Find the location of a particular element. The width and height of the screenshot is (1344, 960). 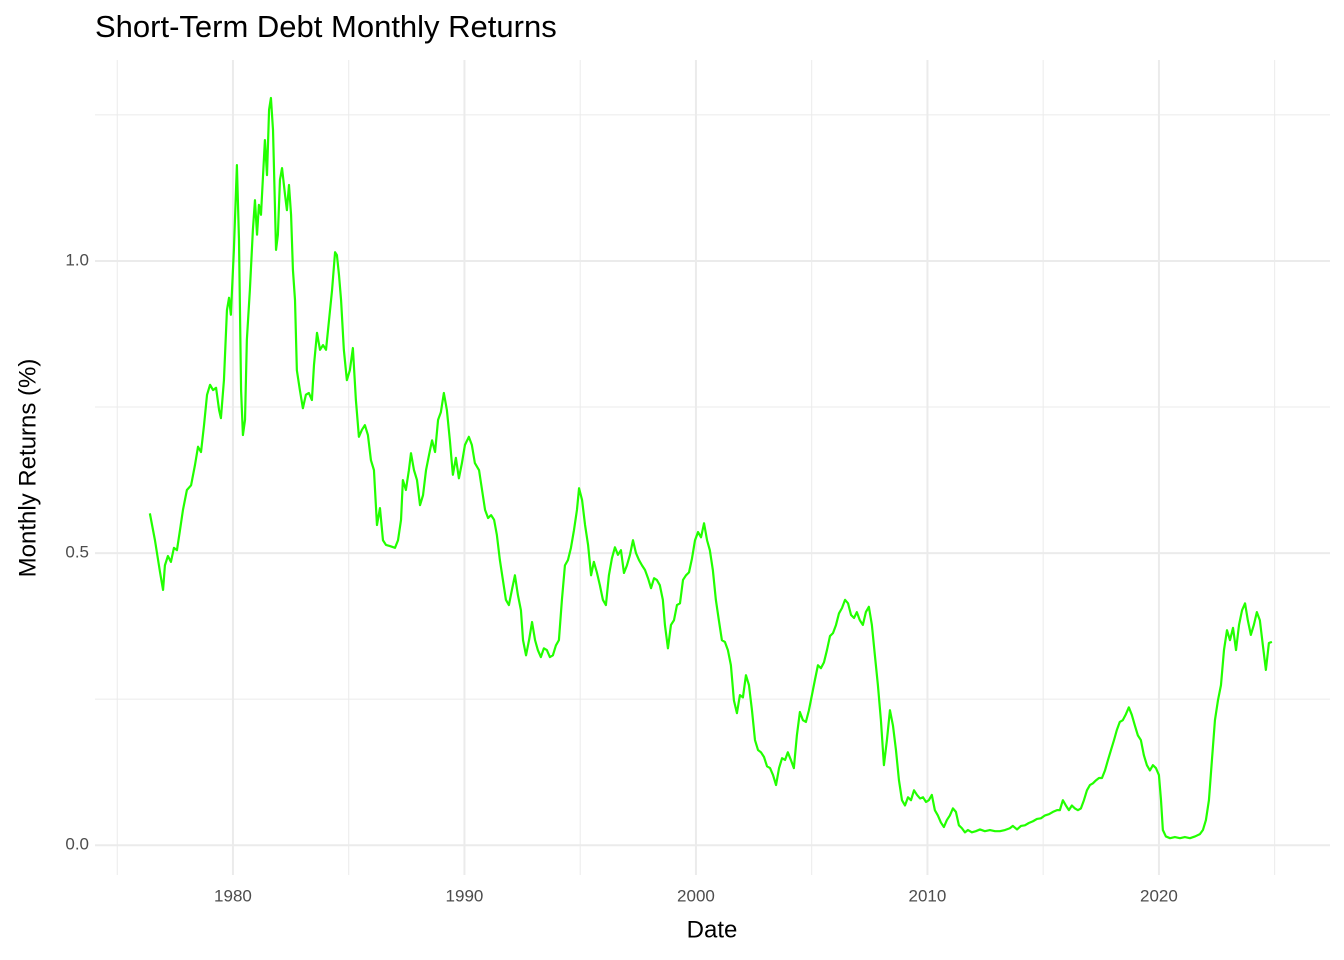

x-tick-label: 1980 is located at coordinates (233, 895).